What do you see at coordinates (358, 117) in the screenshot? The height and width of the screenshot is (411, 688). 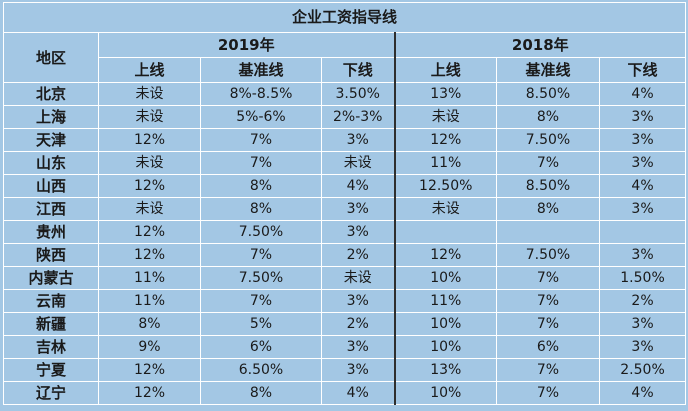 I see `value-cell: 2%-3%` at bounding box center [358, 117].